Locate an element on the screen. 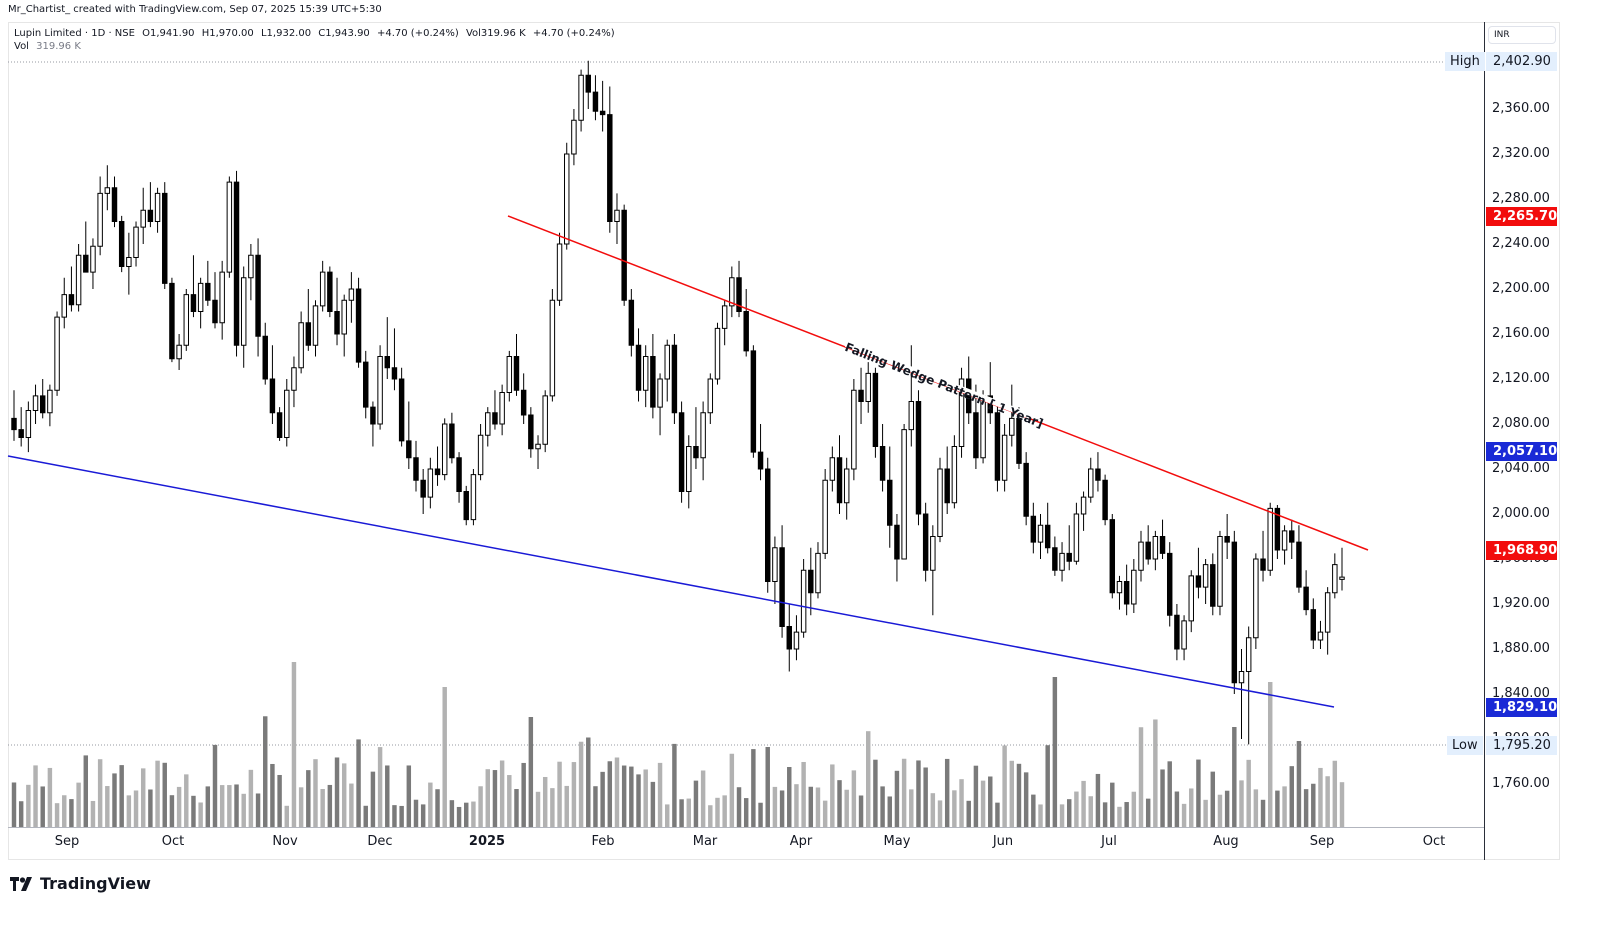 Image resolution: width=1600 pixels, height=927 pixels. symbol-name: Lupin Limited · 1D · NSE is located at coordinates (74, 33).